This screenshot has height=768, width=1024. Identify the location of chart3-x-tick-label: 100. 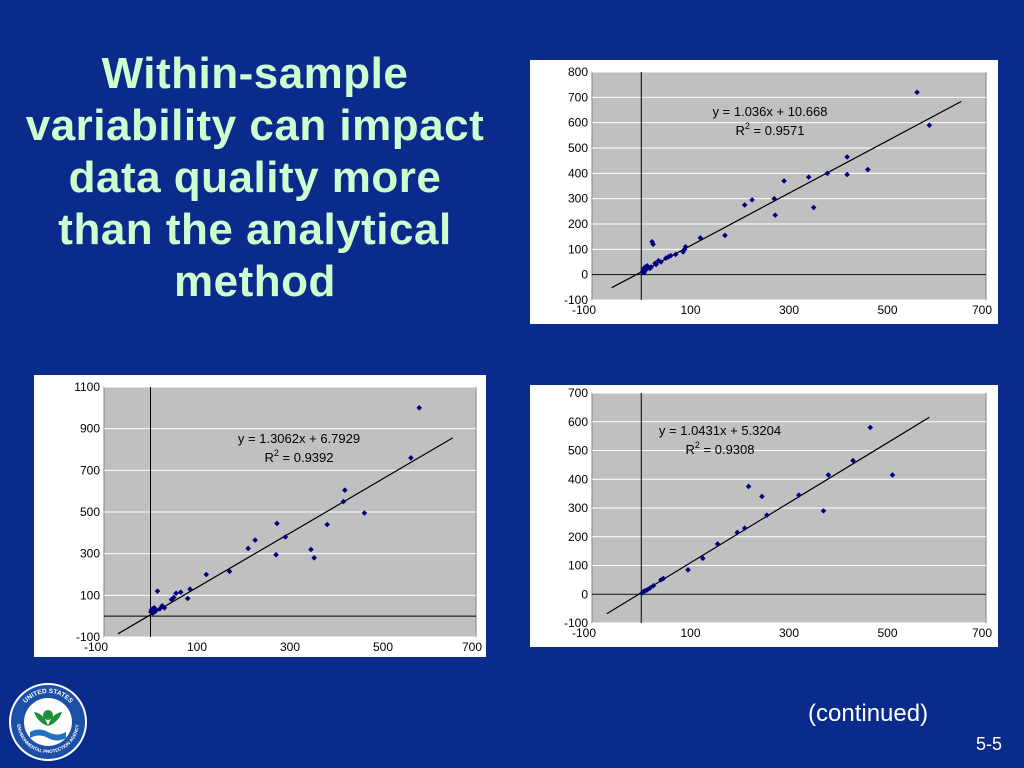
(690, 633).